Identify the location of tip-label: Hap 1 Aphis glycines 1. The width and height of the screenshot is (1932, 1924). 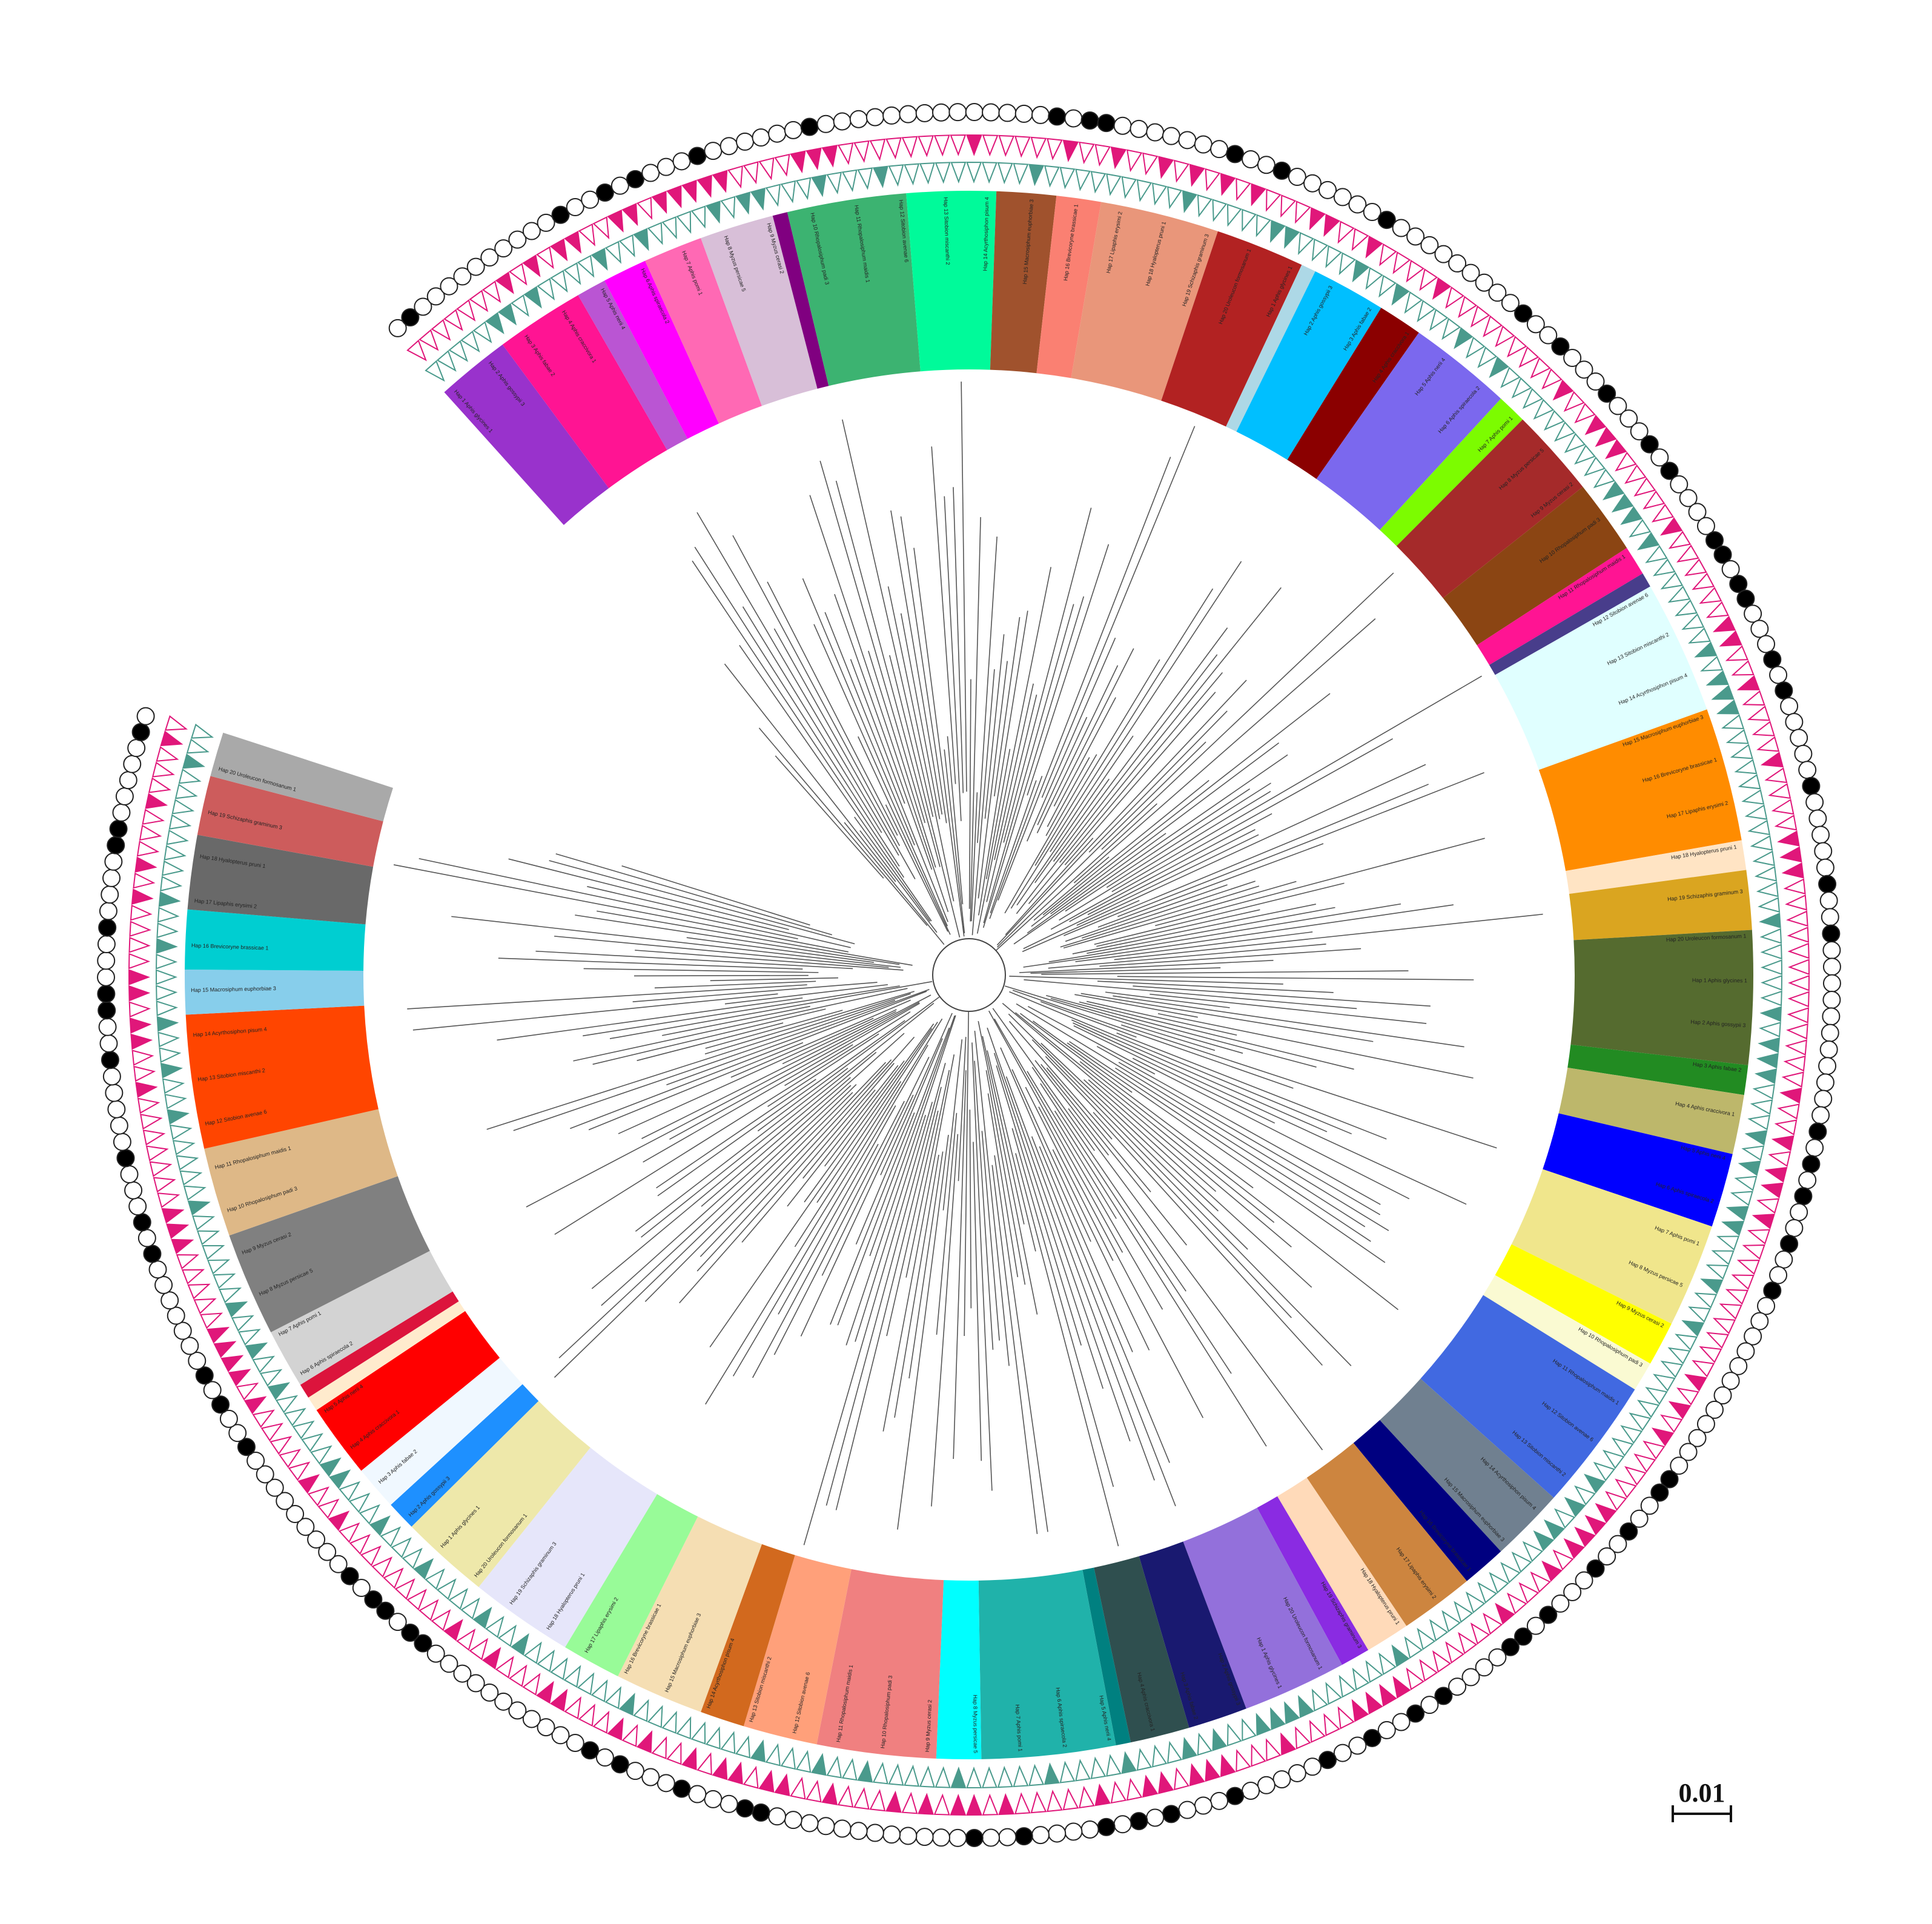
(1720, 980).